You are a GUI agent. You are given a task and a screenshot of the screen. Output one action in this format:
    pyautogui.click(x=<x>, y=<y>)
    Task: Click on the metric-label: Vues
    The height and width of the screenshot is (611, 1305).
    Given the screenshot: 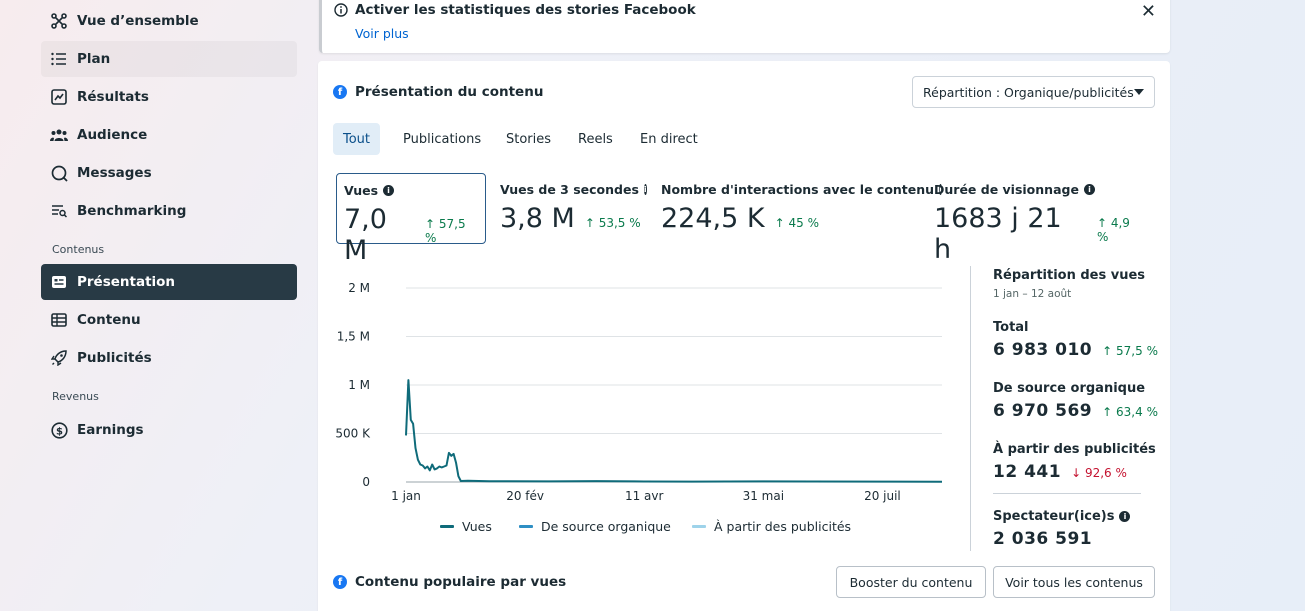 What is the action you would take?
    pyautogui.click(x=361, y=190)
    